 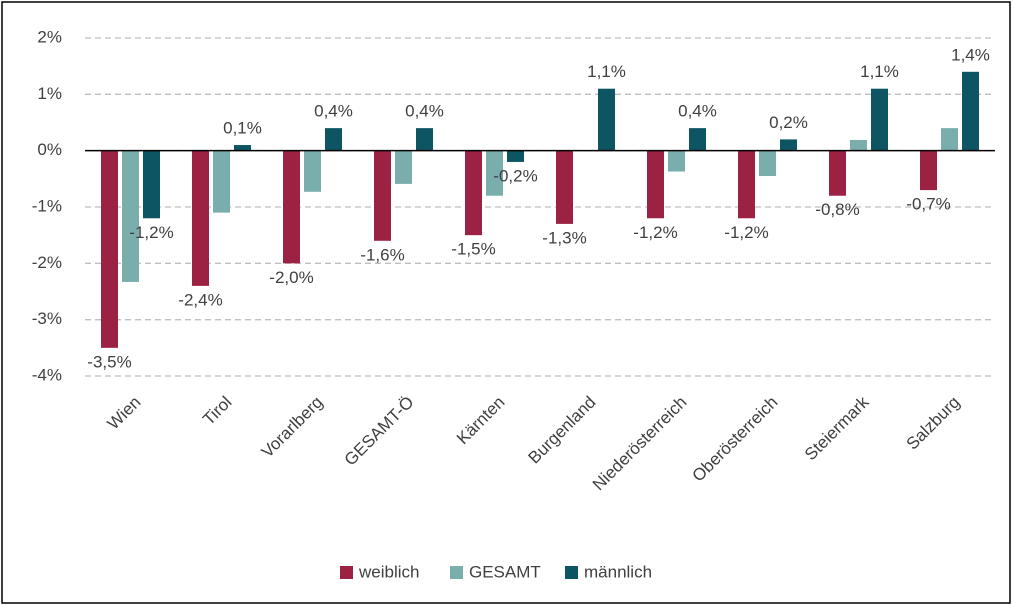 What do you see at coordinates (291, 277) in the screenshot?
I see `data-label: -2,0%` at bounding box center [291, 277].